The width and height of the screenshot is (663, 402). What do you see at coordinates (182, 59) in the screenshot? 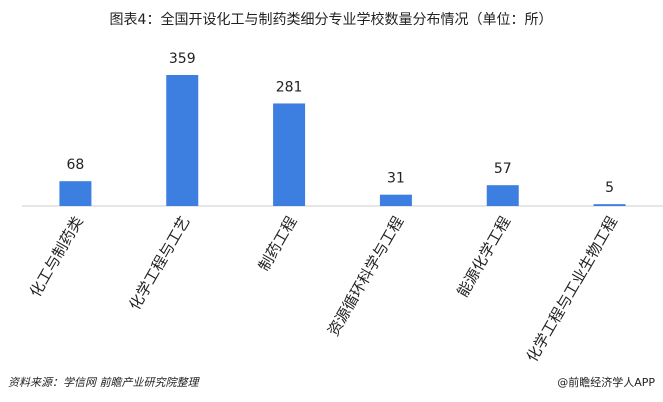
I see `value-label: 359` at bounding box center [182, 59].